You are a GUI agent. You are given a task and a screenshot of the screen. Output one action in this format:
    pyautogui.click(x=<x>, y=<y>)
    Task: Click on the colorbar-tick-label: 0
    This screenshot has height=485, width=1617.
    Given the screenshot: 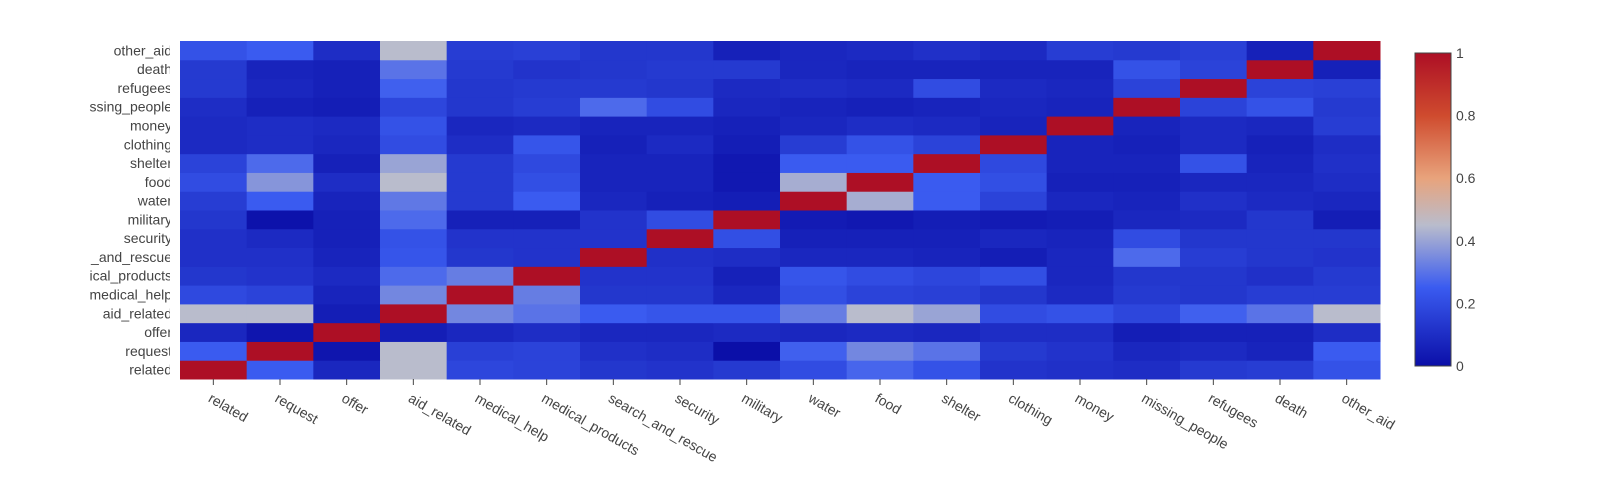 What is the action you would take?
    pyautogui.click(x=1460, y=366)
    